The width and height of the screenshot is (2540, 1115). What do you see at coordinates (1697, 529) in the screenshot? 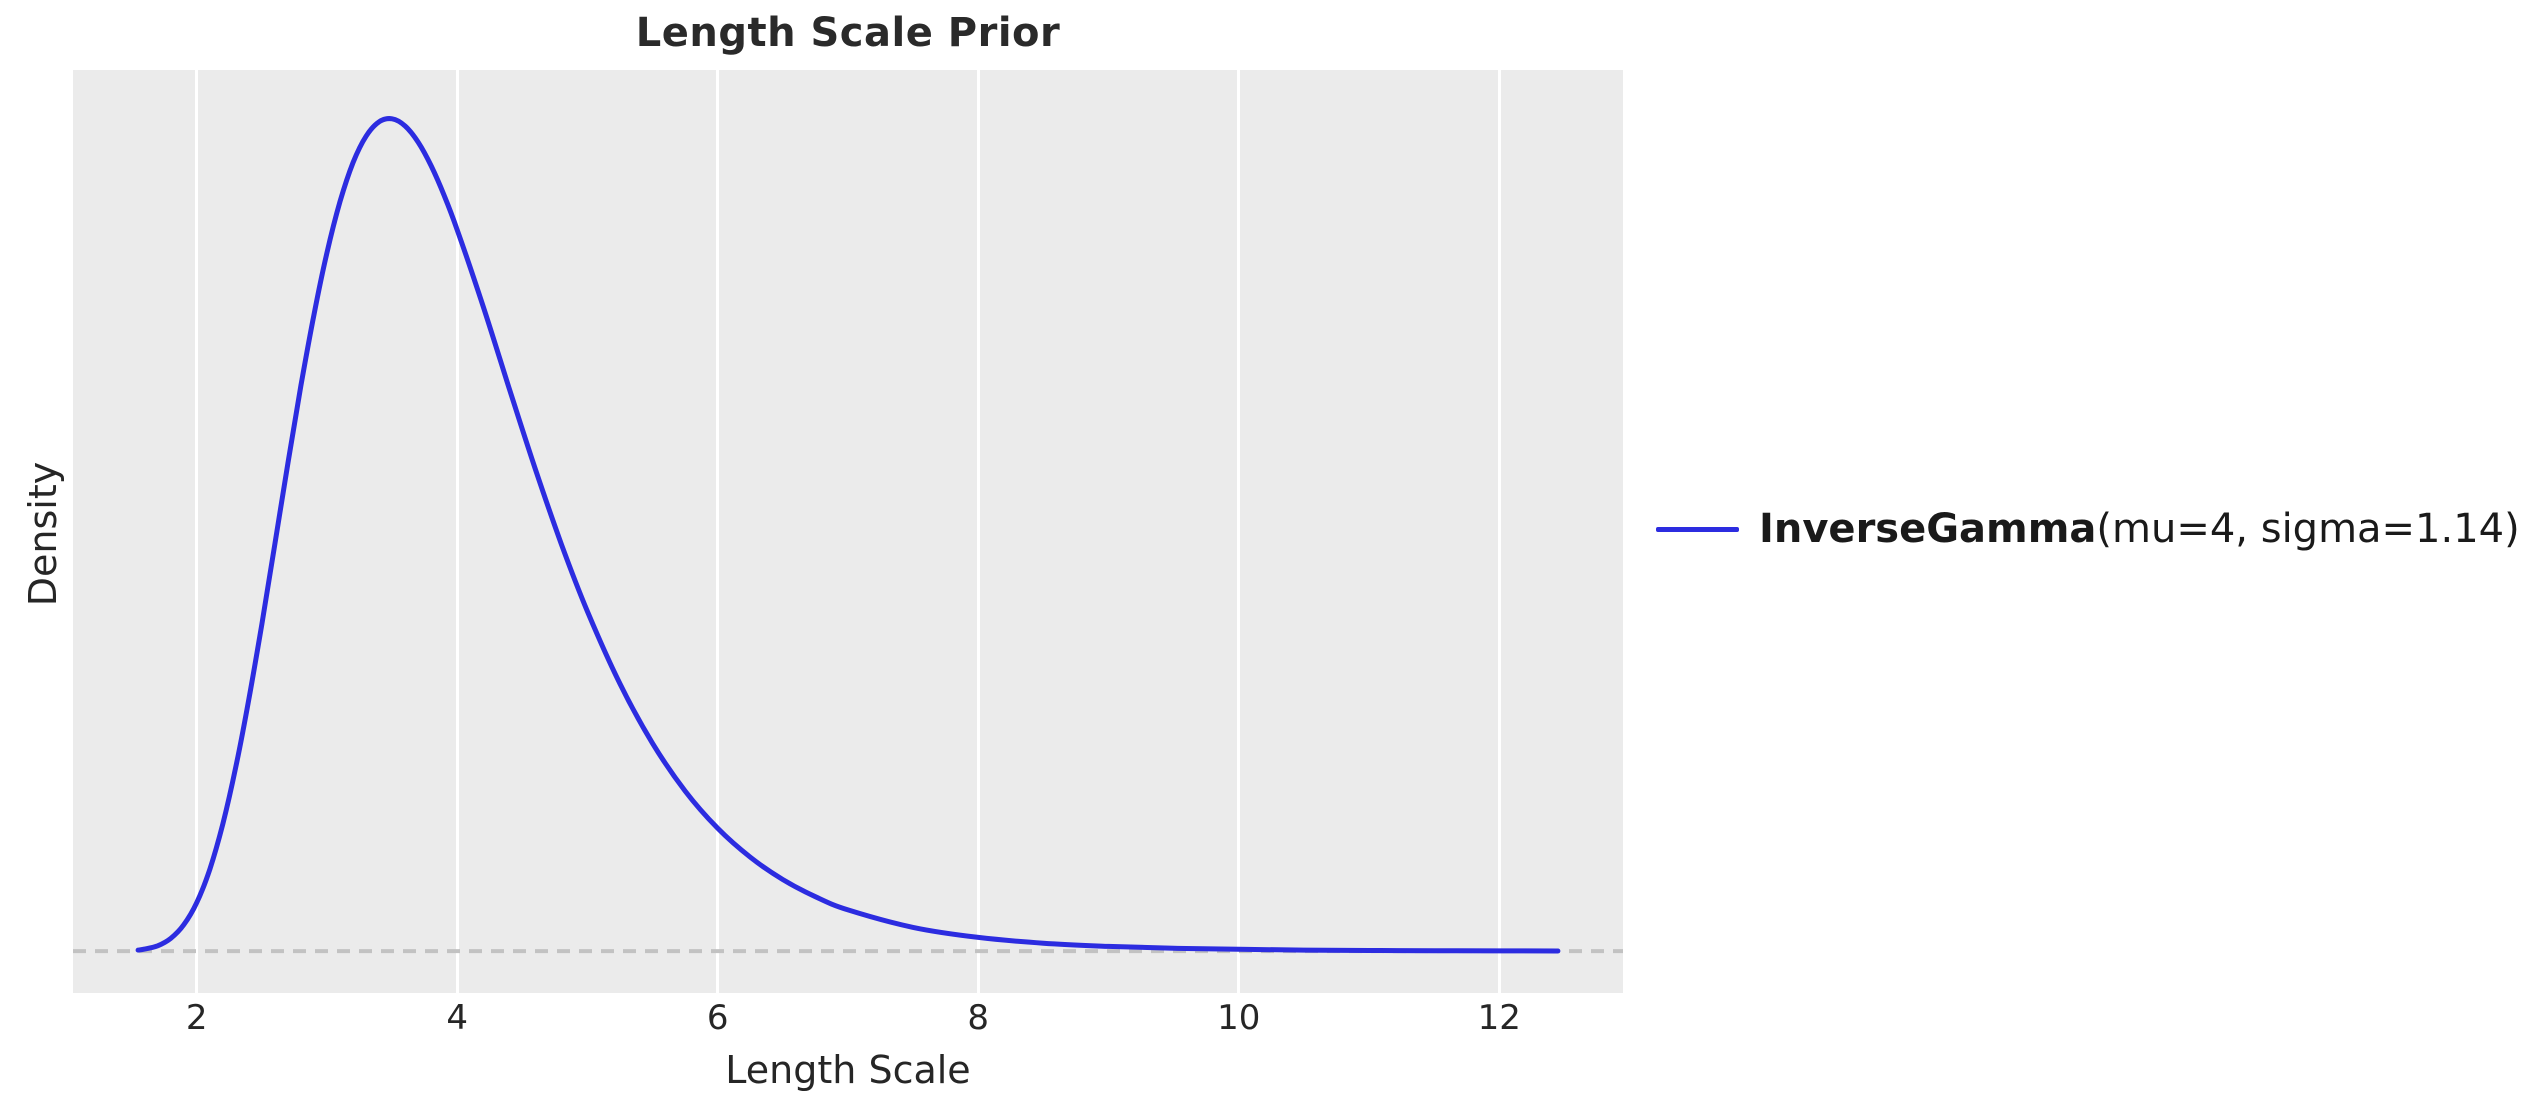
I see `legend-line-sample` at bounding box center [1697, 529].